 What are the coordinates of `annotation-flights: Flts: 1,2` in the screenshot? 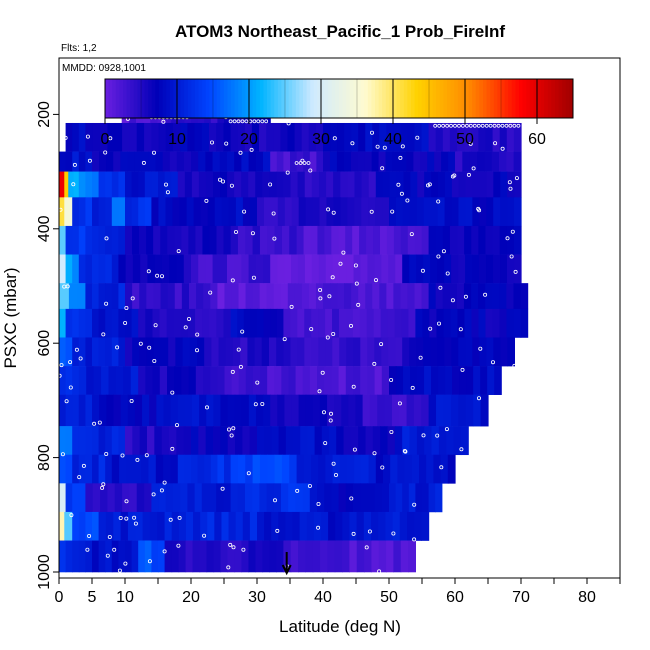 It's located at (79, 48).